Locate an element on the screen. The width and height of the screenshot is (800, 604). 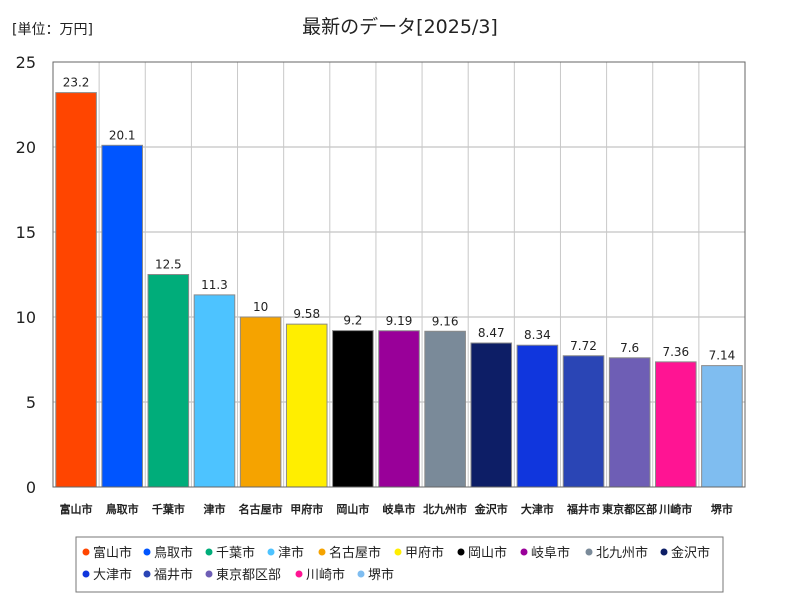
legend-label: 津市 is located at coordinates (291, 553).